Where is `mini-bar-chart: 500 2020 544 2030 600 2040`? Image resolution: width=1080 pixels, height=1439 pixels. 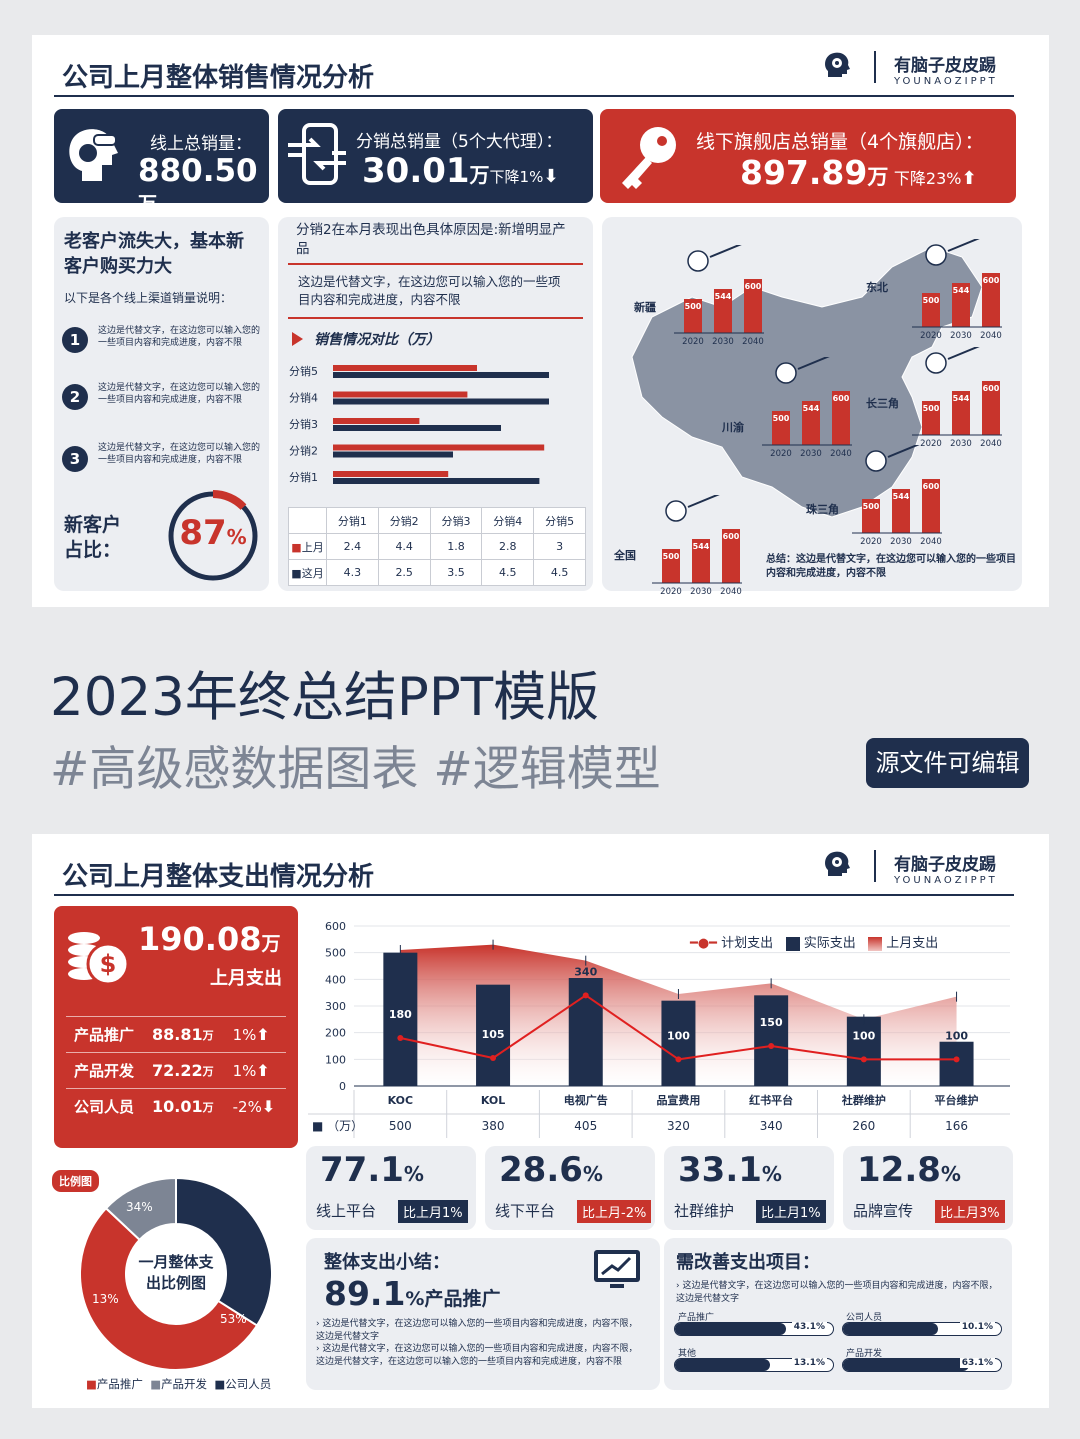 mini-bar-chart: 500 2020 544 2030 600 2040 is located at coordinates (719, 295).